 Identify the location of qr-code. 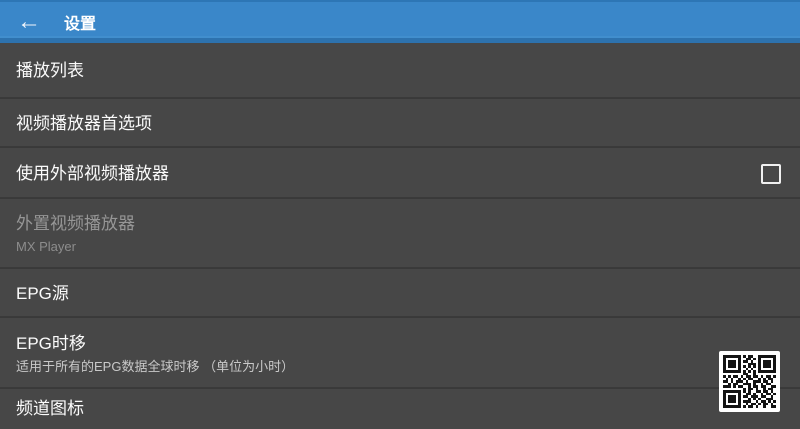
(749, 381).